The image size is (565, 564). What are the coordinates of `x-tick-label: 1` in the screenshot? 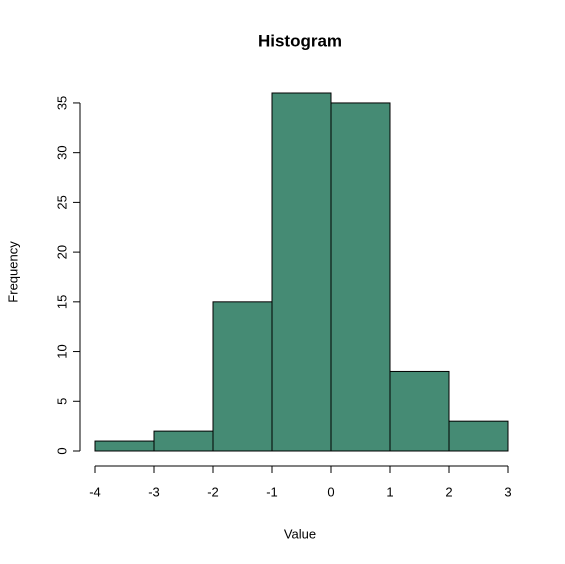 It's located at (389, 491).